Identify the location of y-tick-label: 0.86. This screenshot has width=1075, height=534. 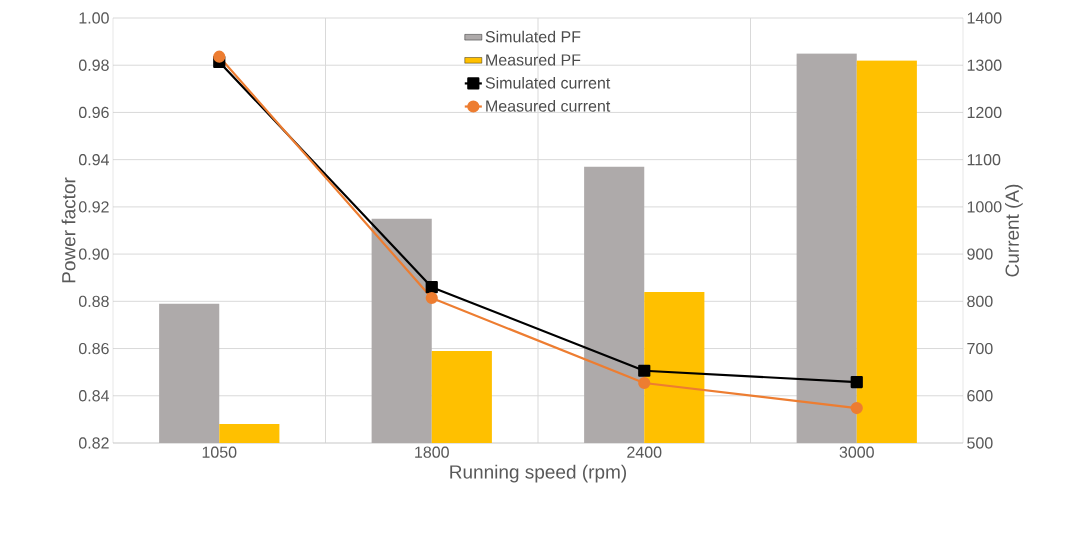
(93, 348).